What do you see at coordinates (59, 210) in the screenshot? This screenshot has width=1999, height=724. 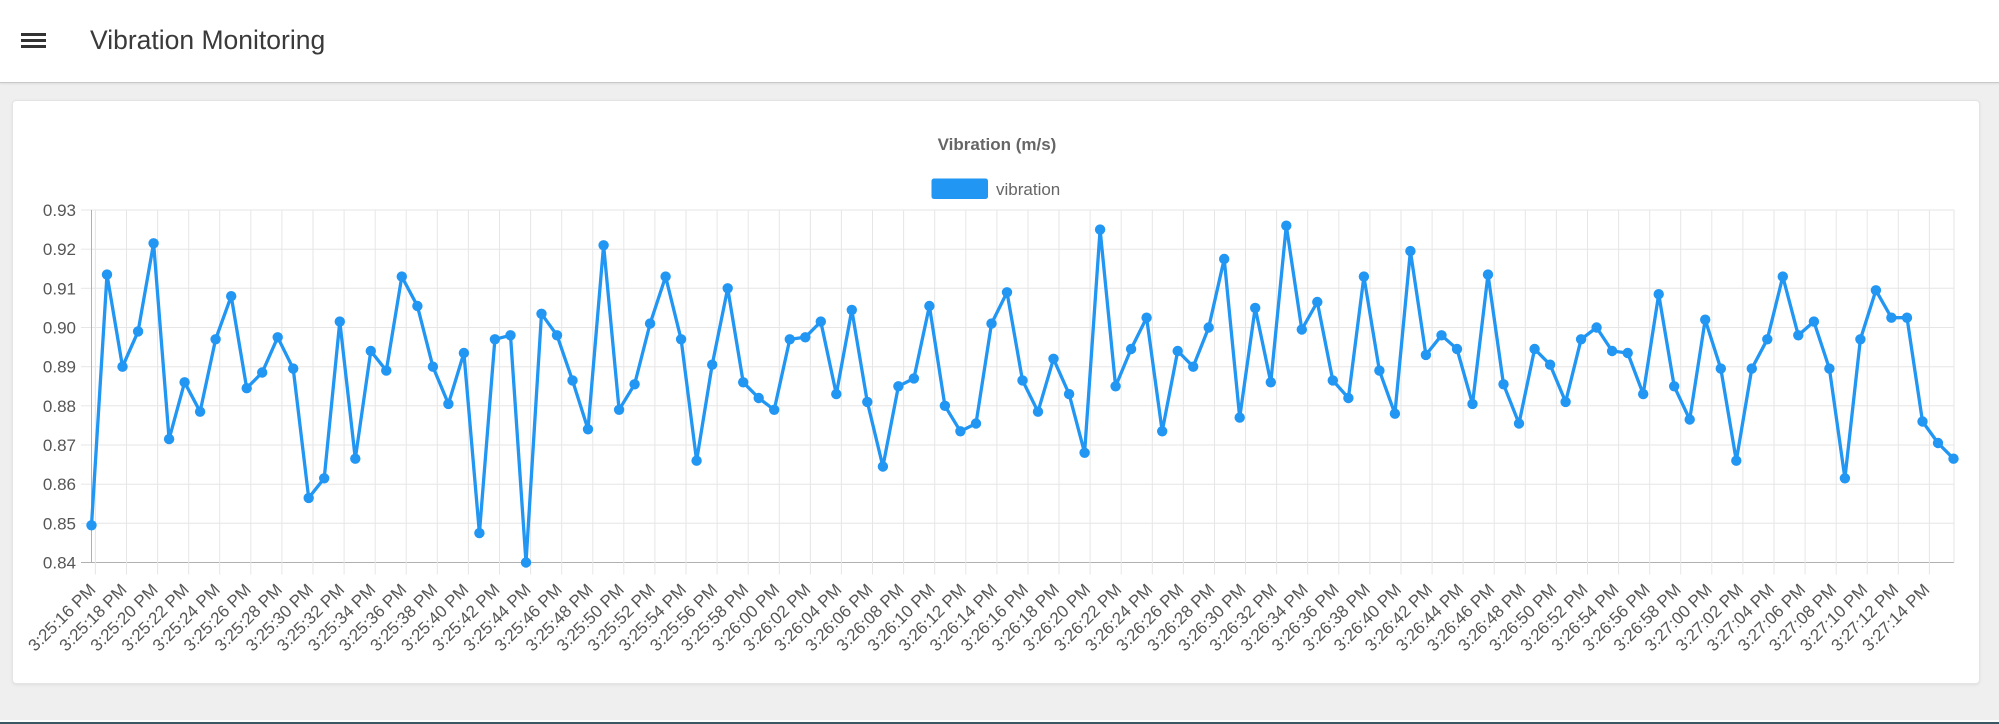 I see `svg-text: 0.93` at bounding box center [59, 210].